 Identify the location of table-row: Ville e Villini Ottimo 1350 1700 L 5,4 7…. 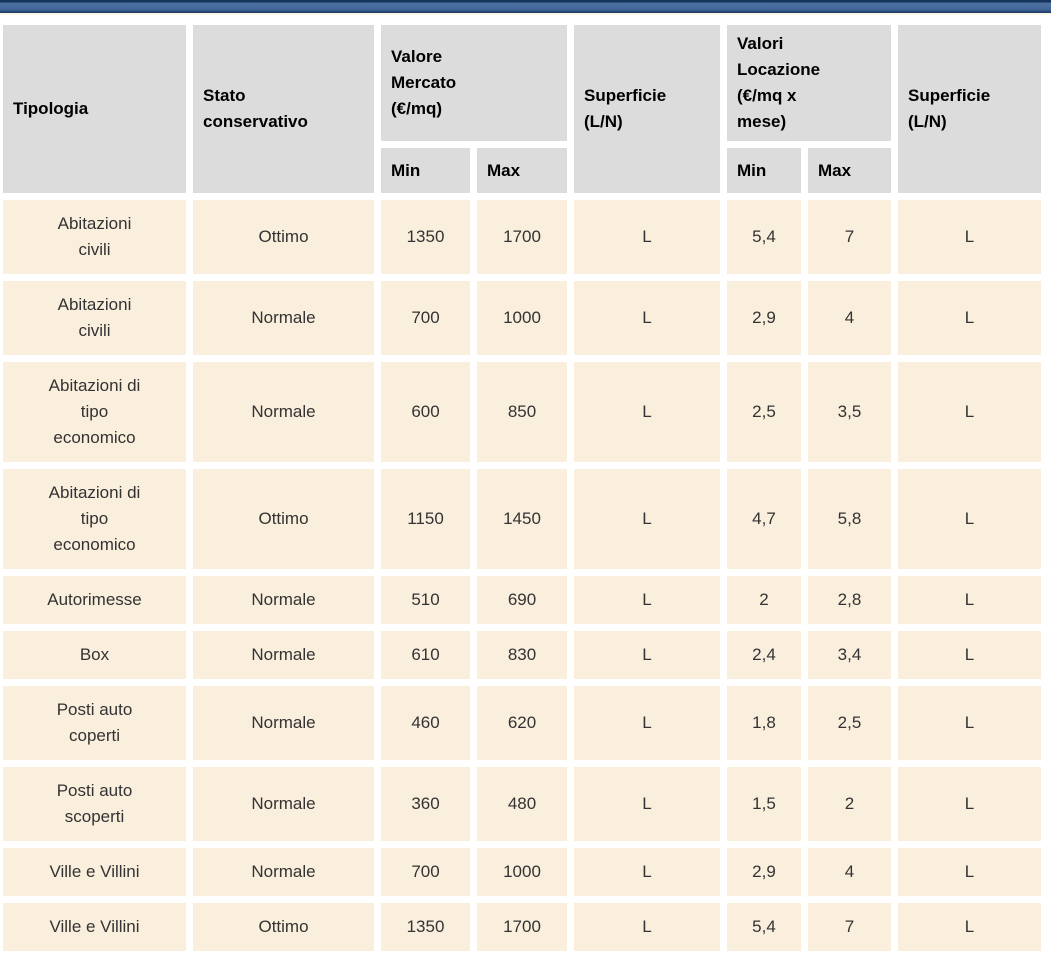
(522, 927).